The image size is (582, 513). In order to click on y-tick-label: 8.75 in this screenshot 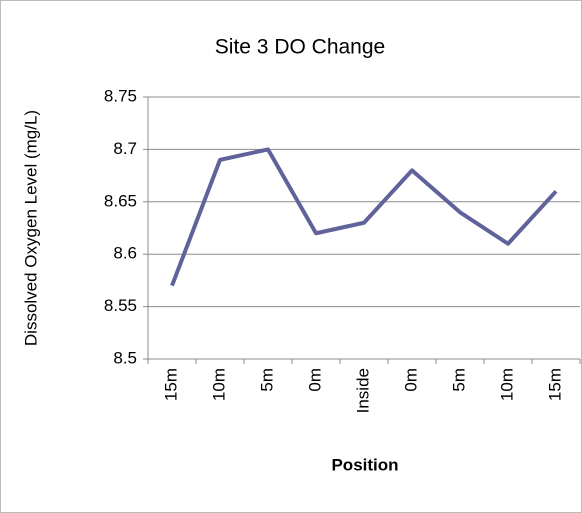, I will do `click(120, 95)`.